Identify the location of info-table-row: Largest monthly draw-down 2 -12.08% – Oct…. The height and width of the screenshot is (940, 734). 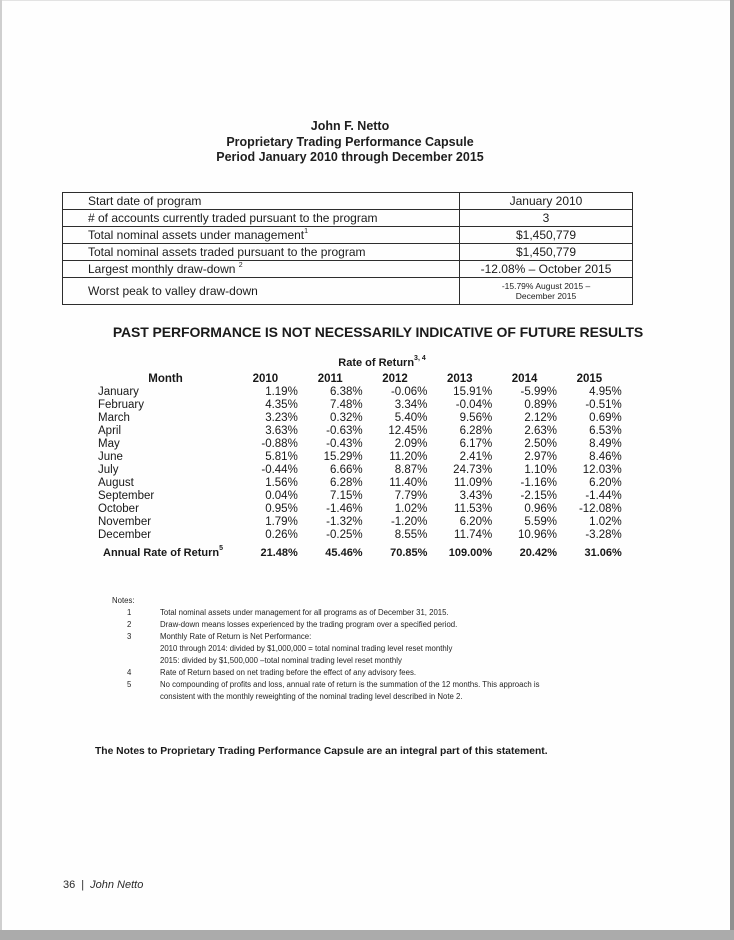
(347, 269).